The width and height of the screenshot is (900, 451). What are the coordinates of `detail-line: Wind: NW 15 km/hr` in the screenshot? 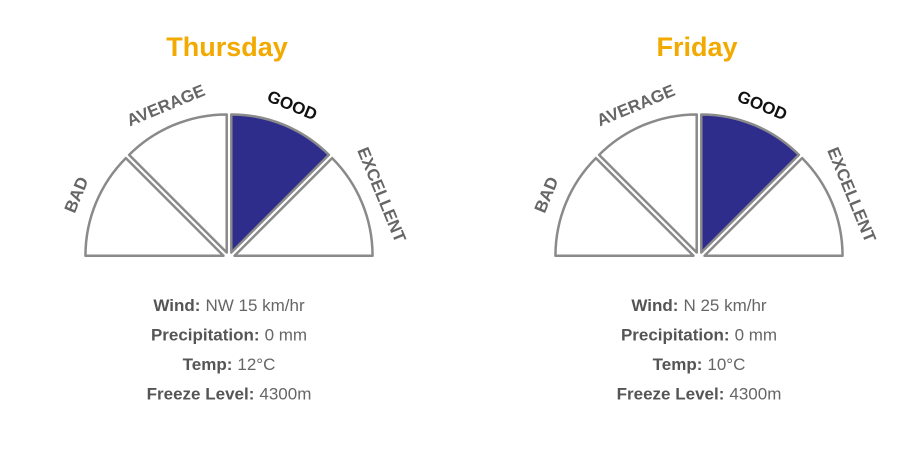 It's located at (229, 305).